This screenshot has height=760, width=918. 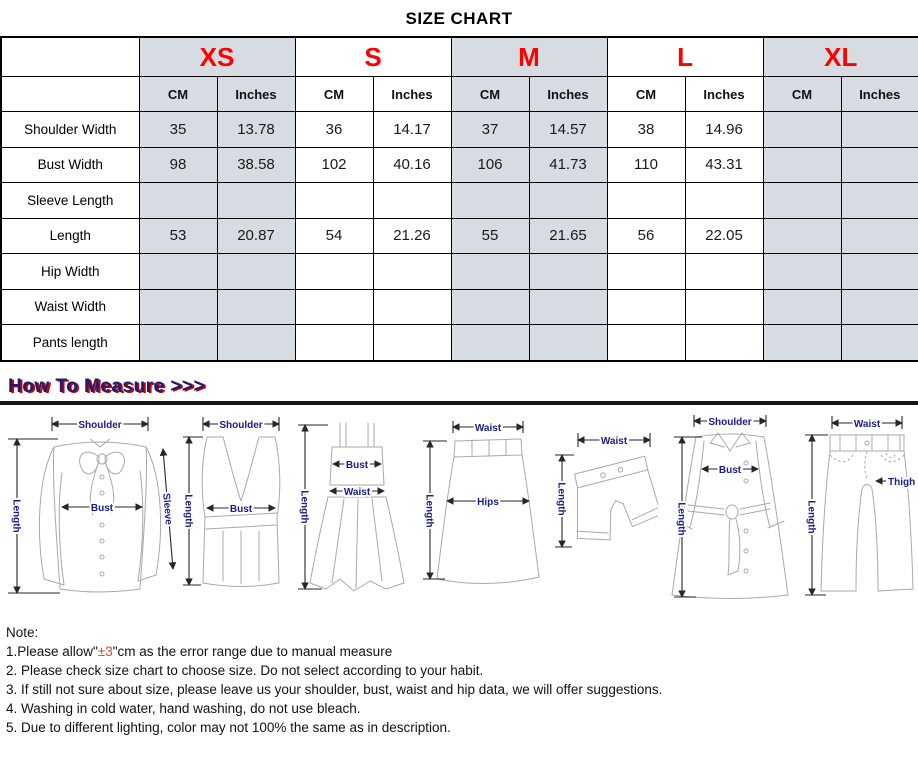 I want to click on size-value-cell: 21.26, so click(x=412, y=235).